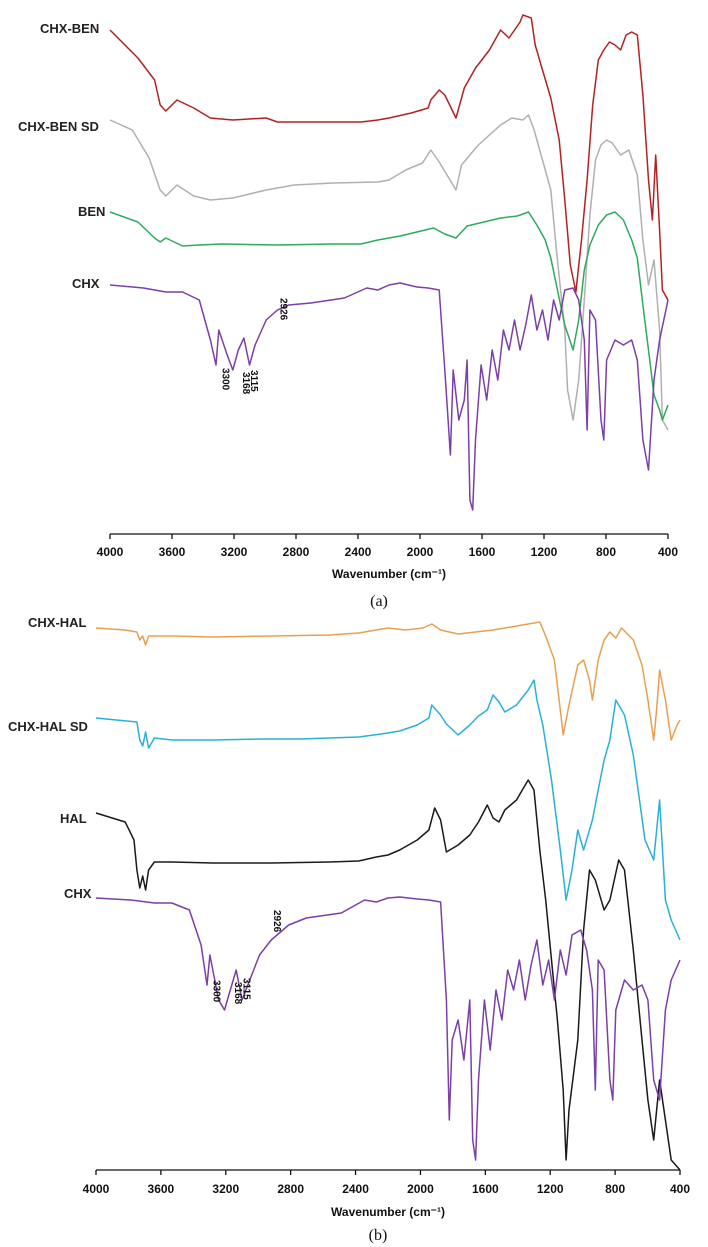 The height and width of the screenshot is (1247, 708). What do you see at coordinates (58, 126) in the screenshot?
I see `series-label-chx-ben-sd: CHX-BEN SD` at bounding box center [58, 126].